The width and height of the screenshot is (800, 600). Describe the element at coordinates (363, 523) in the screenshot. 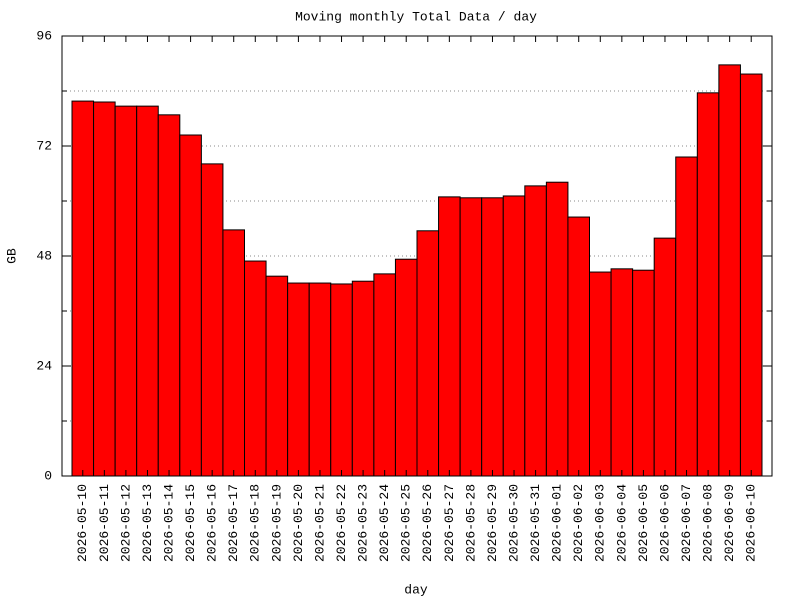

I see `x-tick-label: 2026-05-23` at that location.